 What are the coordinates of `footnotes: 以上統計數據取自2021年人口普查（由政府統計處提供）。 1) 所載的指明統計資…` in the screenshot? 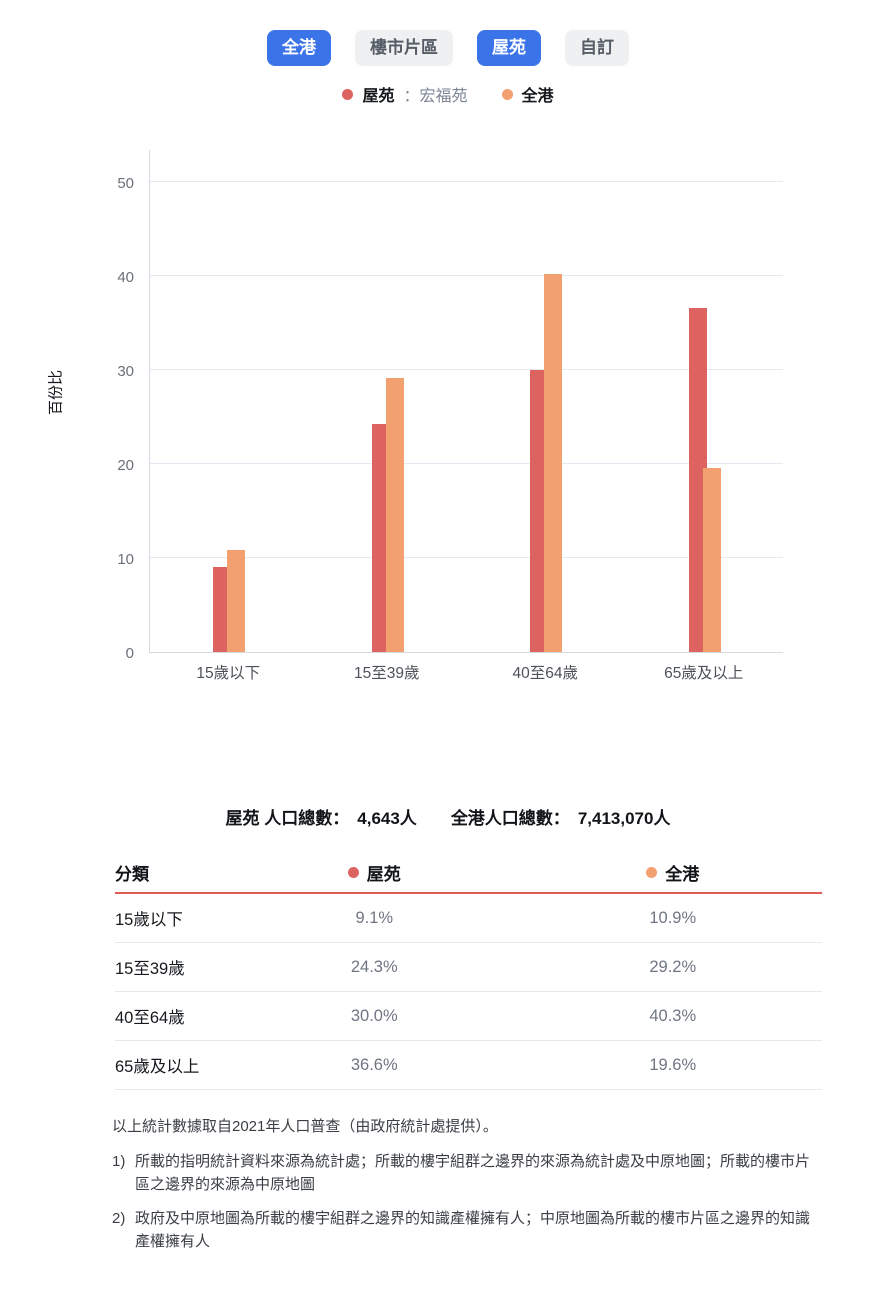 It's located at (468, 1184).